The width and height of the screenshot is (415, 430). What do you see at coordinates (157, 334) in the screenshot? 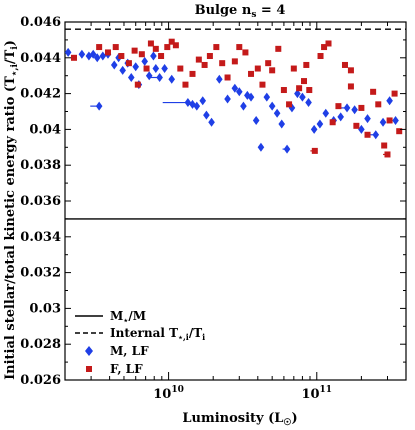
I see `legend-label-internal-energy: Internal T⋆,i/Ti` at bounding box center [157, 334].